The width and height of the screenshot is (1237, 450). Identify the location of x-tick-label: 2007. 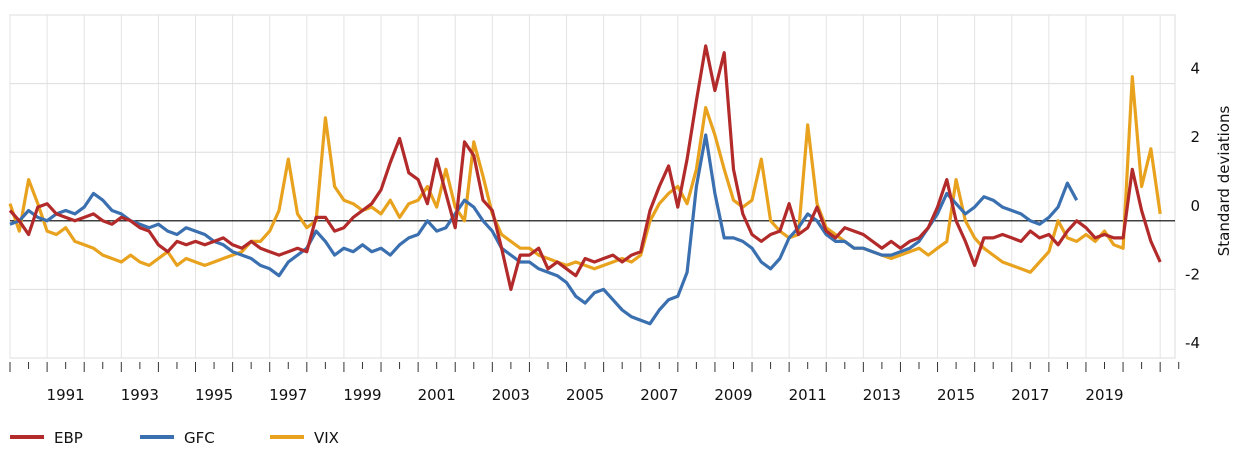
(659, 395).